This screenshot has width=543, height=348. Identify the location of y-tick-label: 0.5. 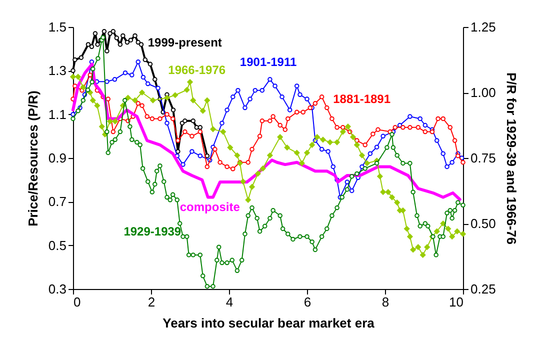
(57, 245).